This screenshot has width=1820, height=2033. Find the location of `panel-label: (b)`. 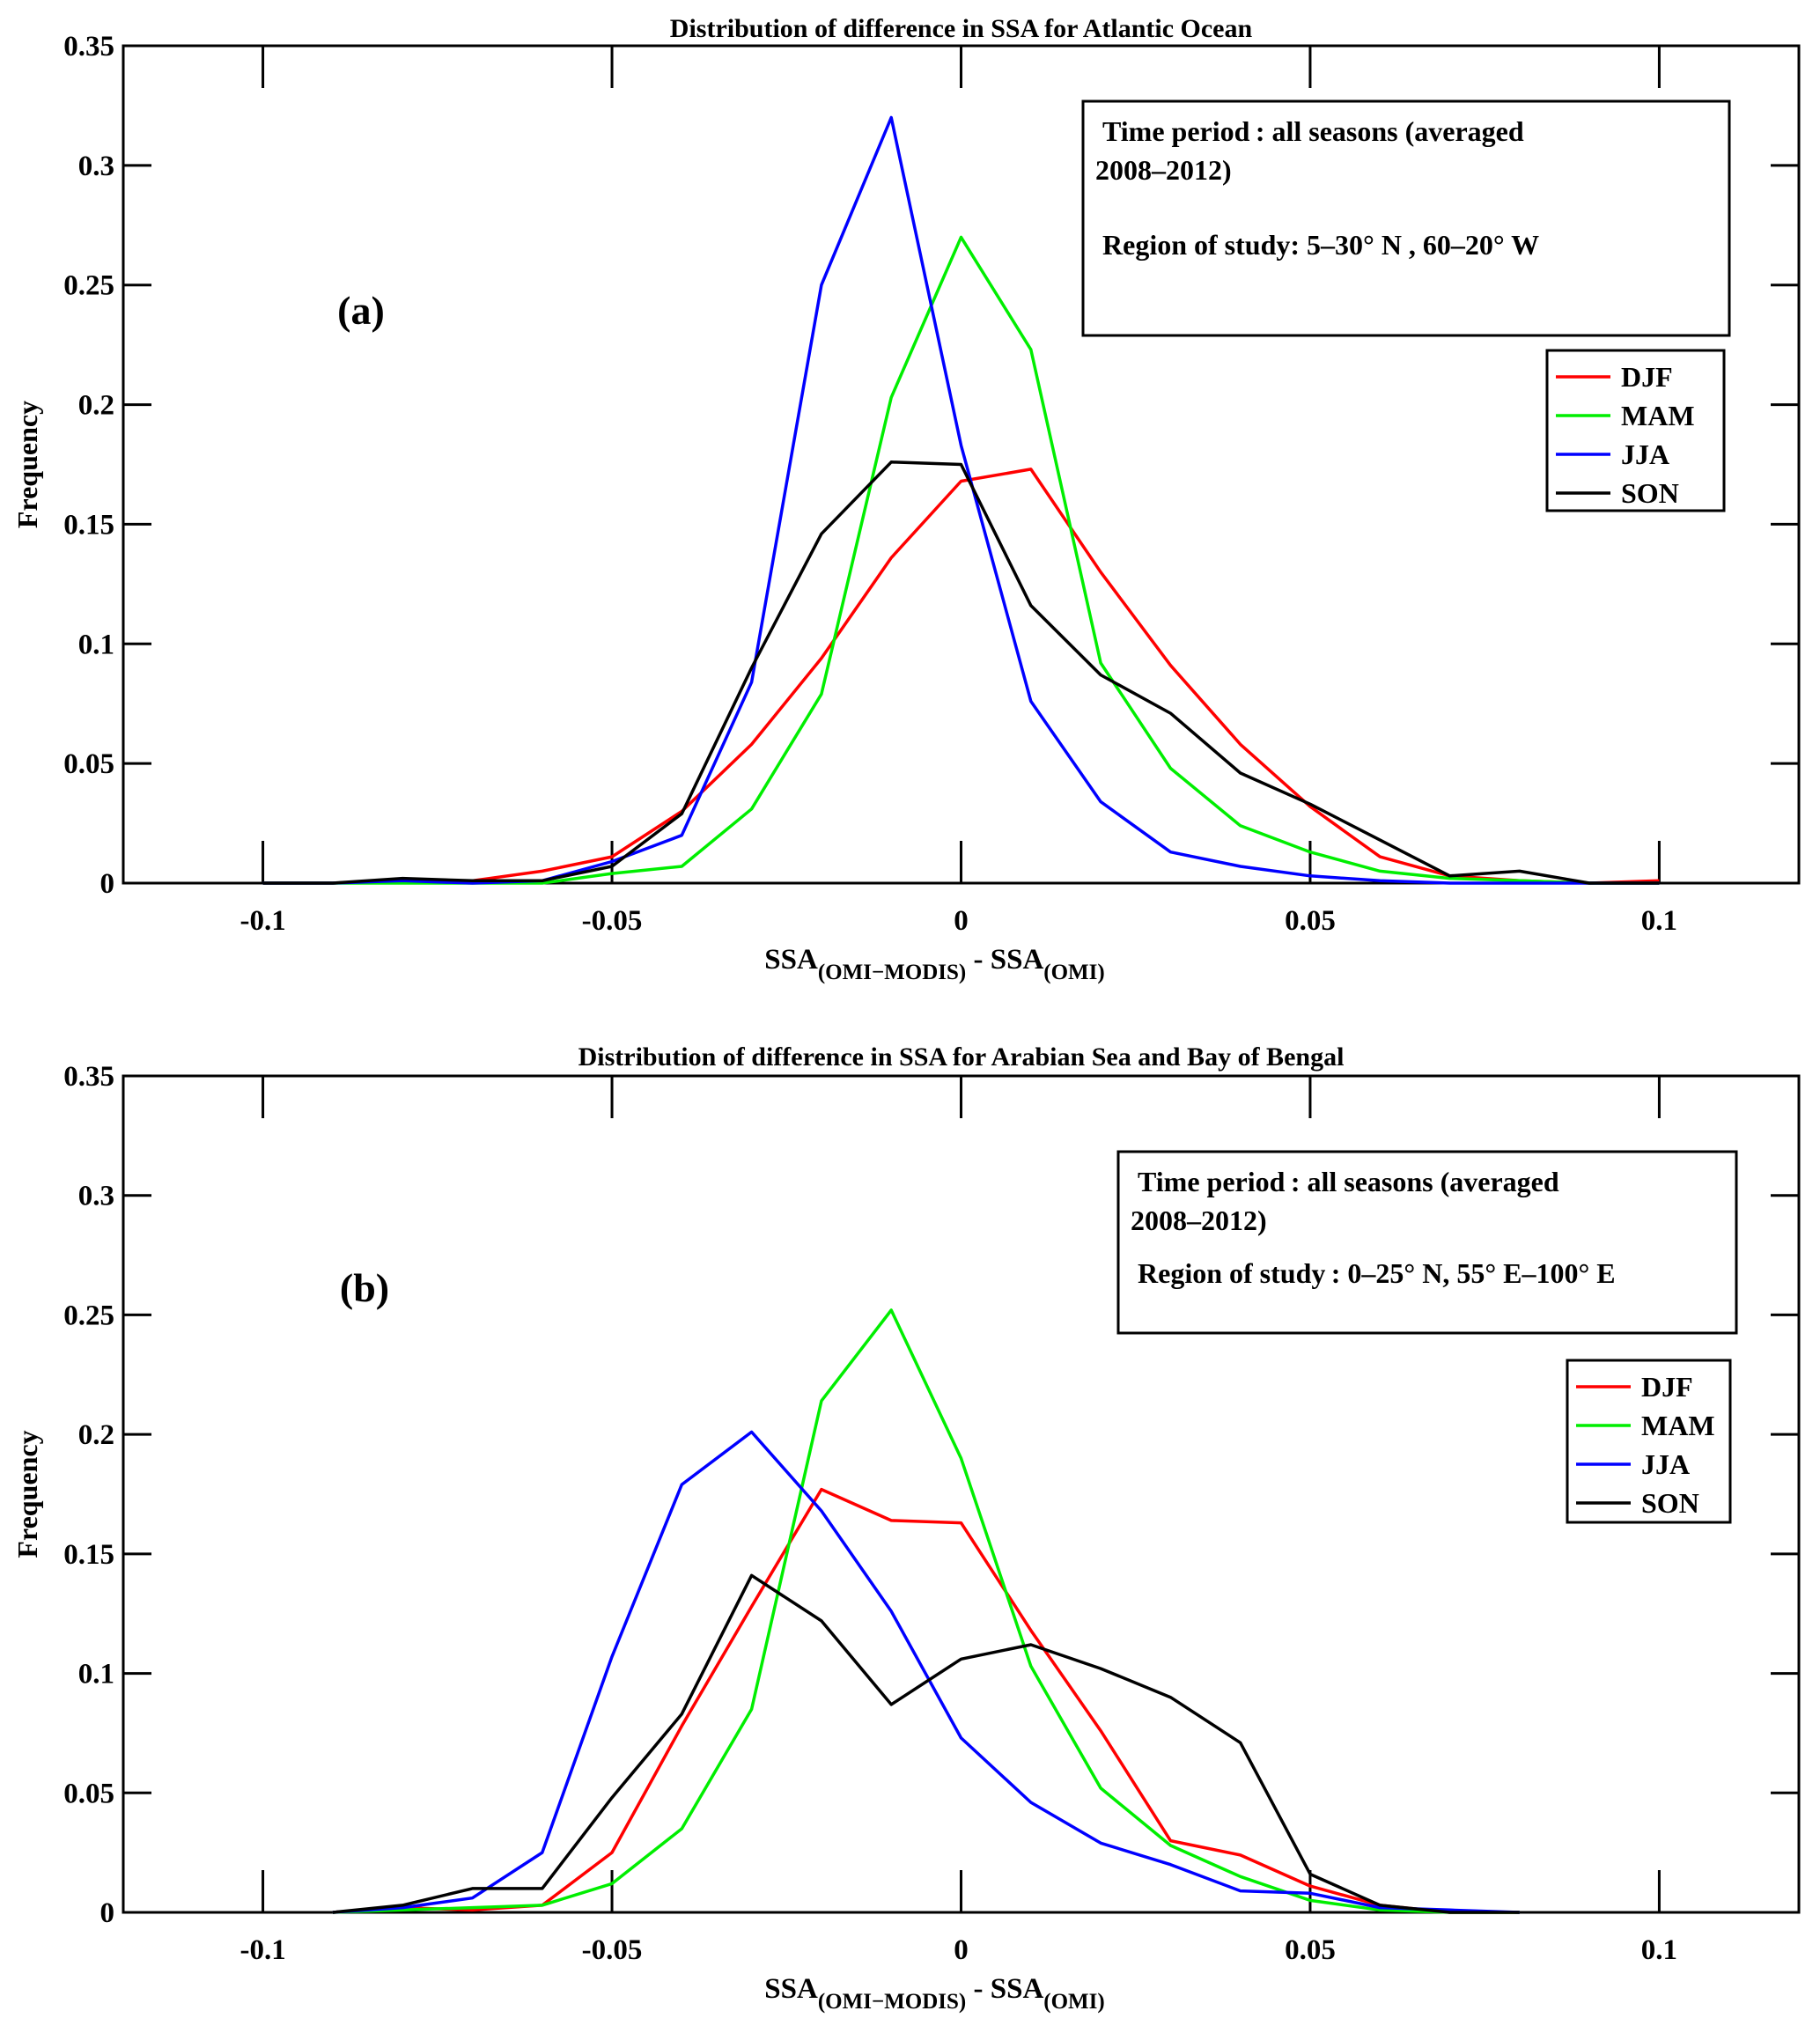

panel-label: (b) is located at coordinates (364, 1287).